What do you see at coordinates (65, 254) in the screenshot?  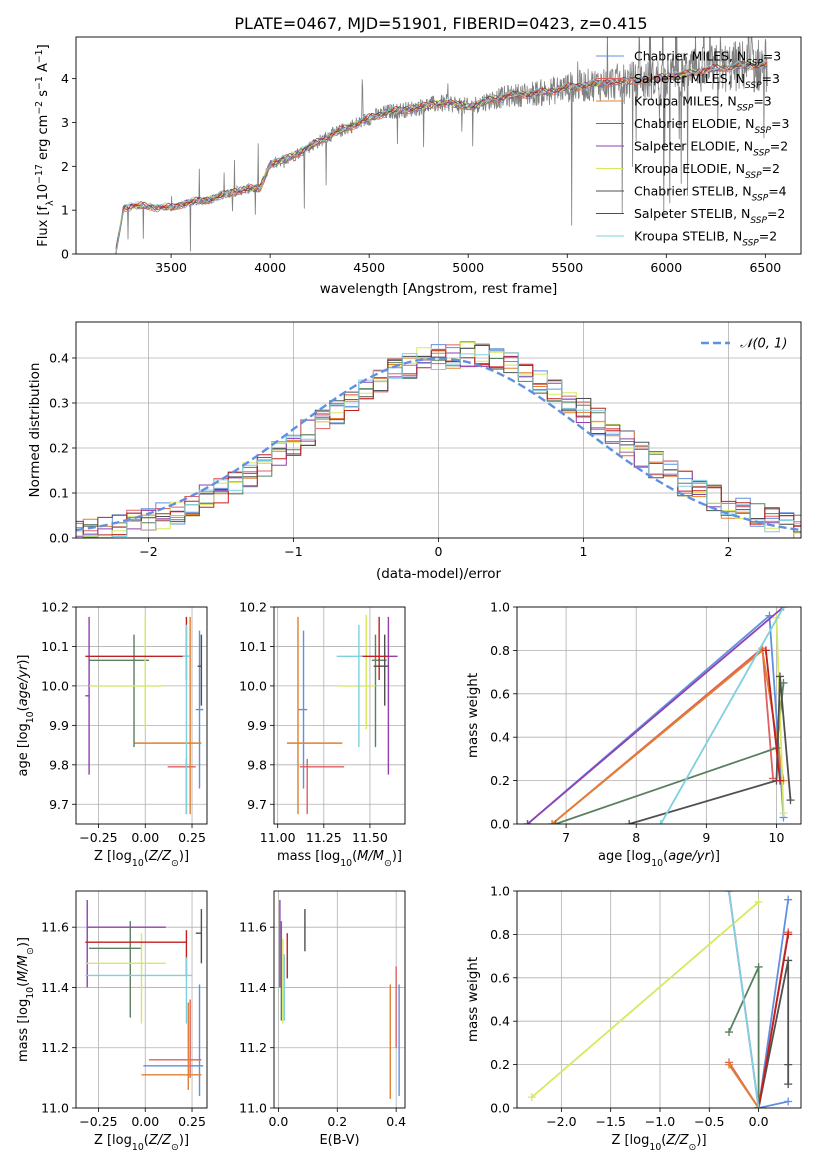 I see `y-tick-label: 0` at bounding box center [65, 254].